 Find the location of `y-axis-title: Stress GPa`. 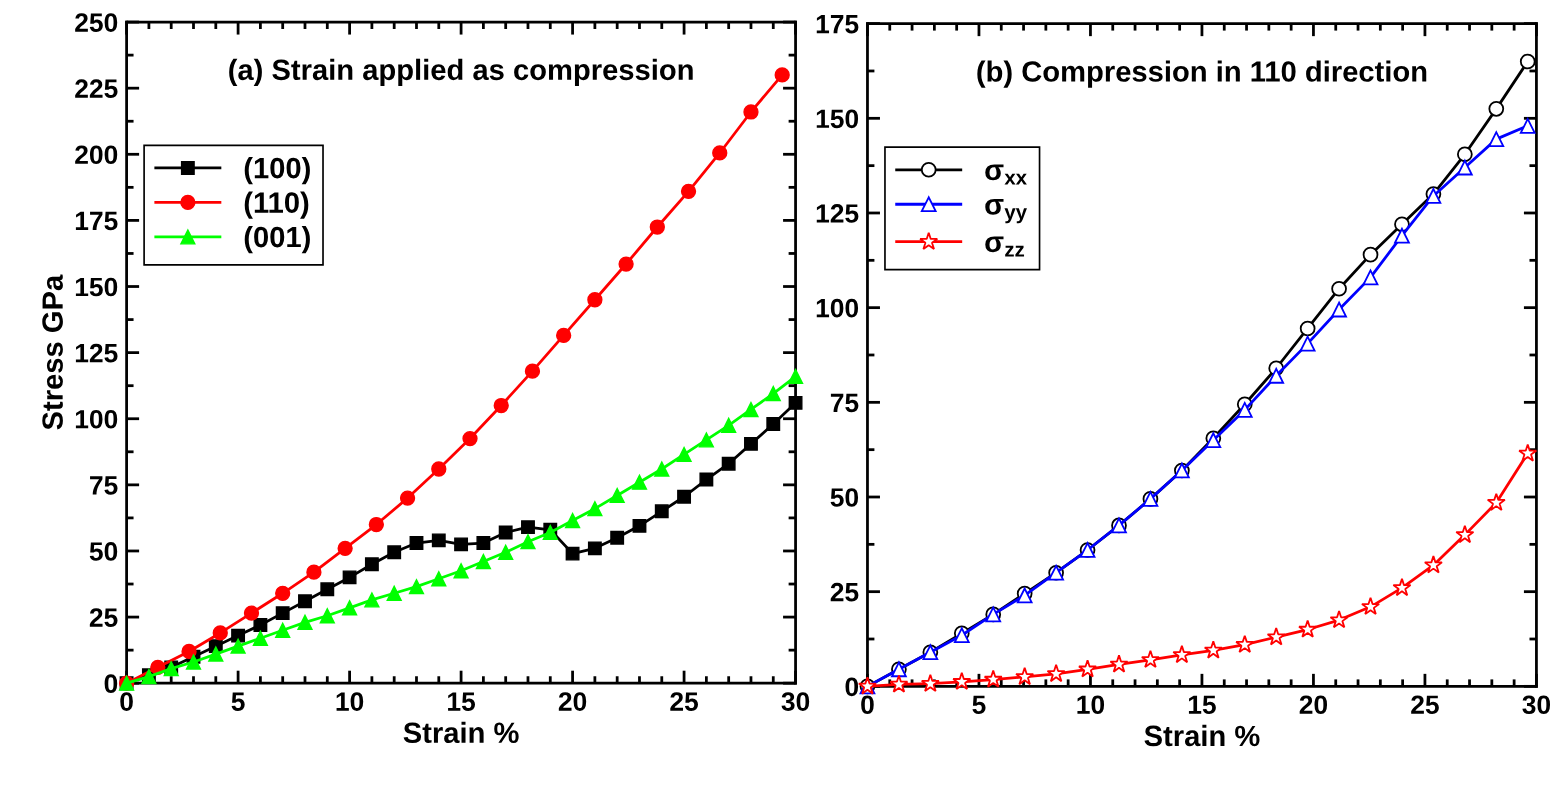

y-axis-title: Stress GPa is located at coordinates (52, 352).